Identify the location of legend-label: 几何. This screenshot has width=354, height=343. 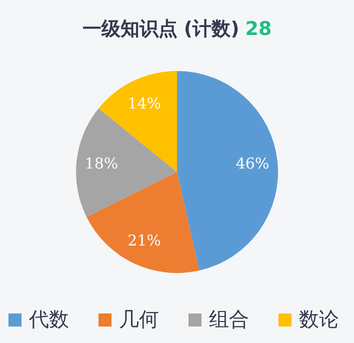
(139, 319).